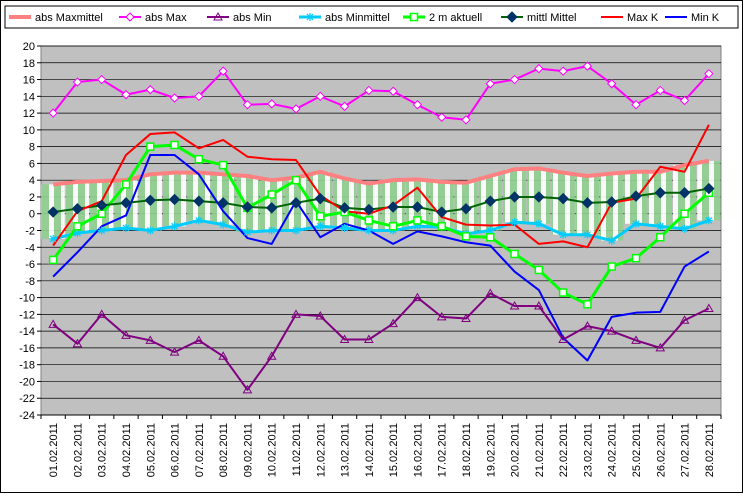 The width and height of the screenshot is (743, 497). I want to click on x-tick-label: 19.02.2011, so click(491, 450).